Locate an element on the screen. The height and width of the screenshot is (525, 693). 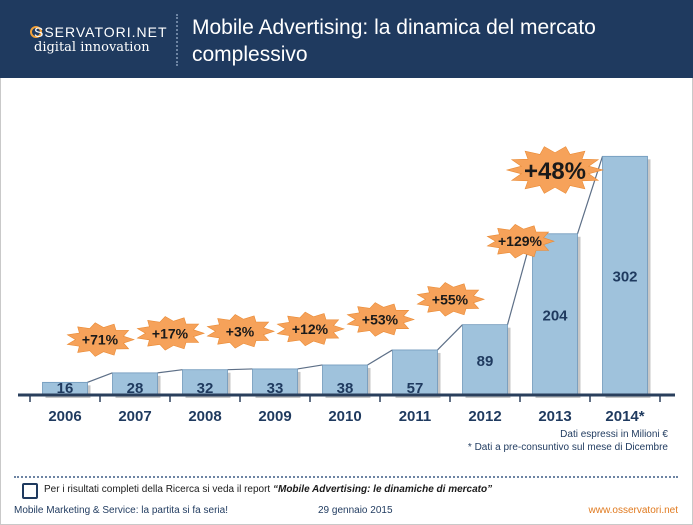
bar-2012 is located at coordinates (485, 360).